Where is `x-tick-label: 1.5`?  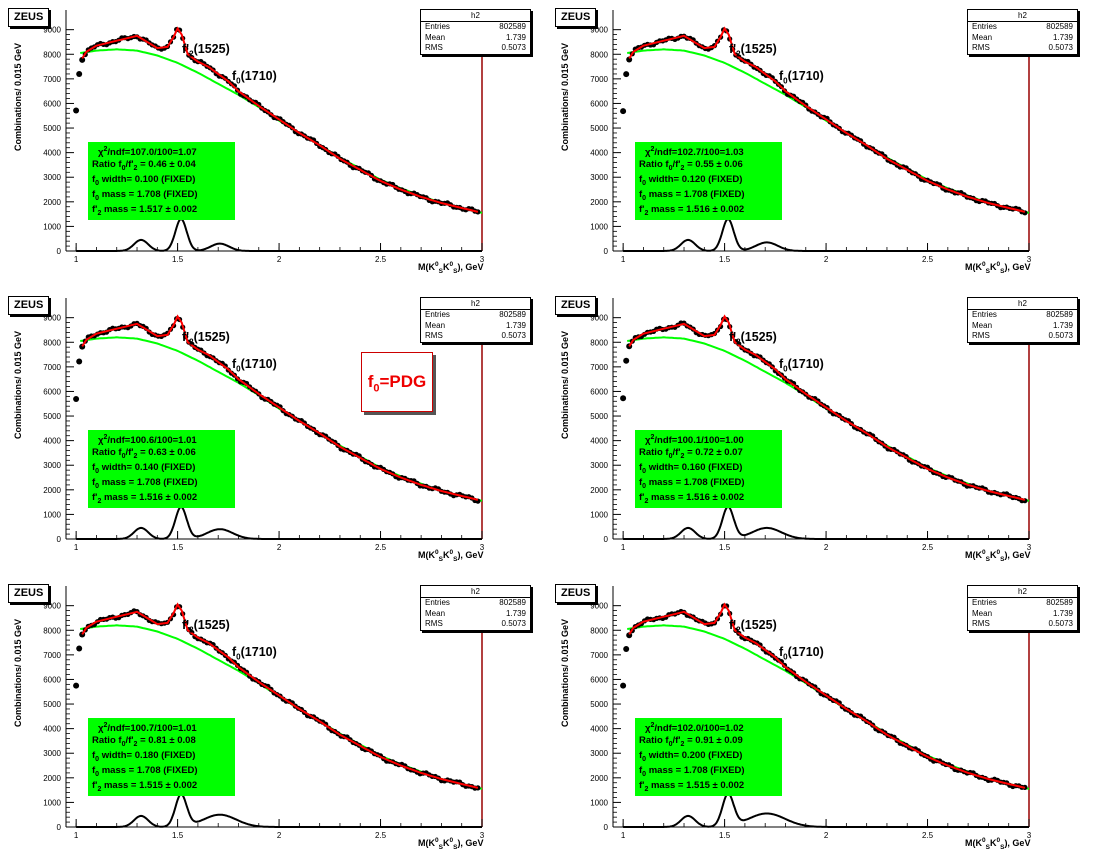 x-tick-label: 1.5 is located at coordinates (725, 547).